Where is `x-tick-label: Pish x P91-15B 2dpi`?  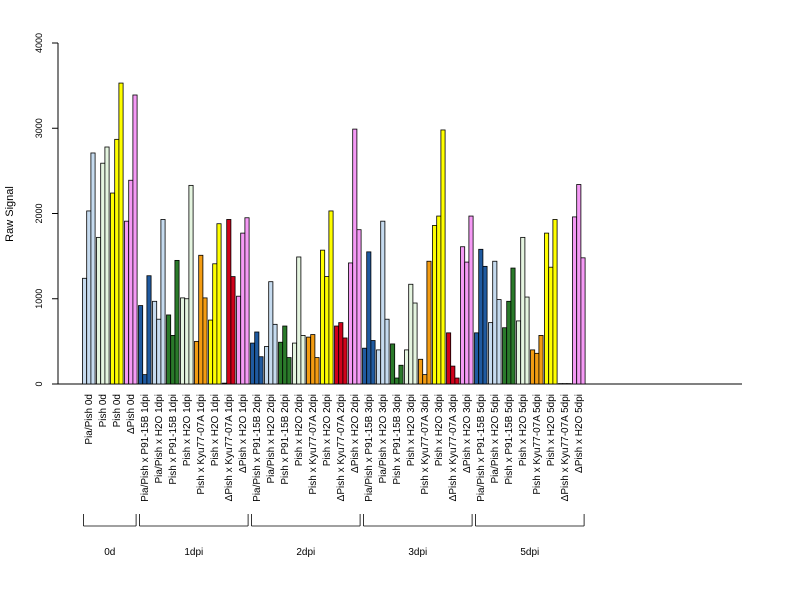 x-tick-label: Pish x P91-15B 2dpi is located at coordinates (285, 439).